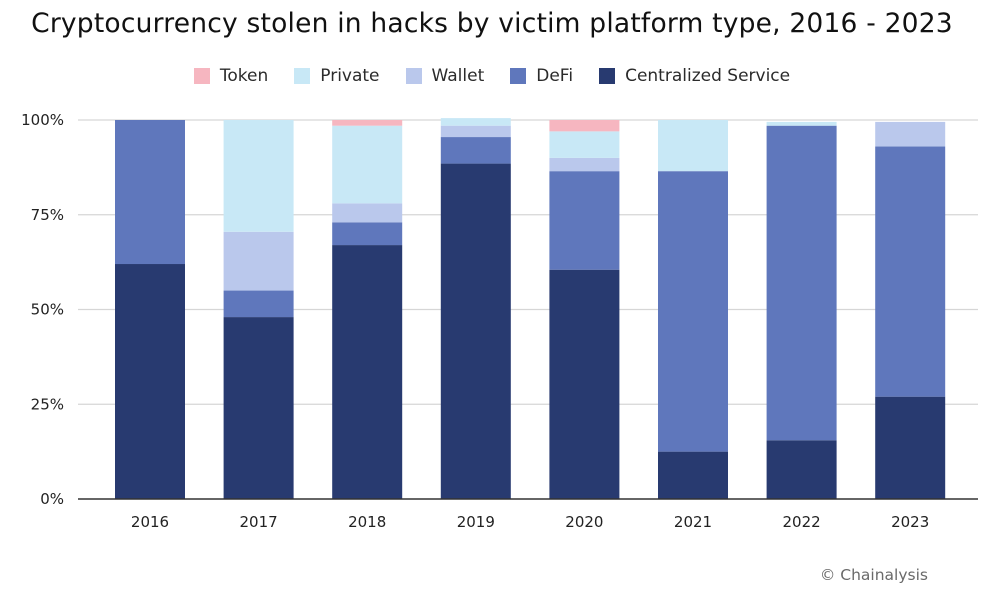 Image resolution: width=984 pixels, height=595 pixels. Describe the element at coordinates (475, 122) in the screenshot. I see `bar-private-2019` at that location.